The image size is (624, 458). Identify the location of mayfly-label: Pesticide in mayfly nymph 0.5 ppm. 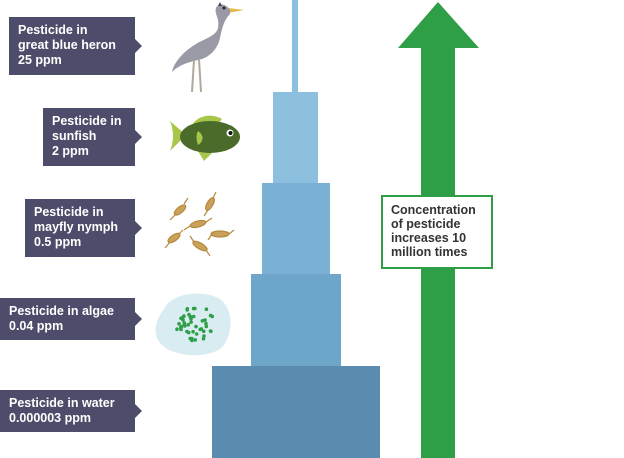
(83, 228).